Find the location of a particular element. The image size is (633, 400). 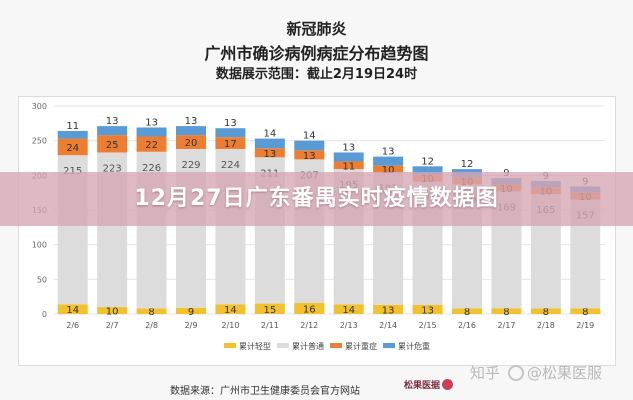

data-label: 226 is located at coordinates (151, 168).